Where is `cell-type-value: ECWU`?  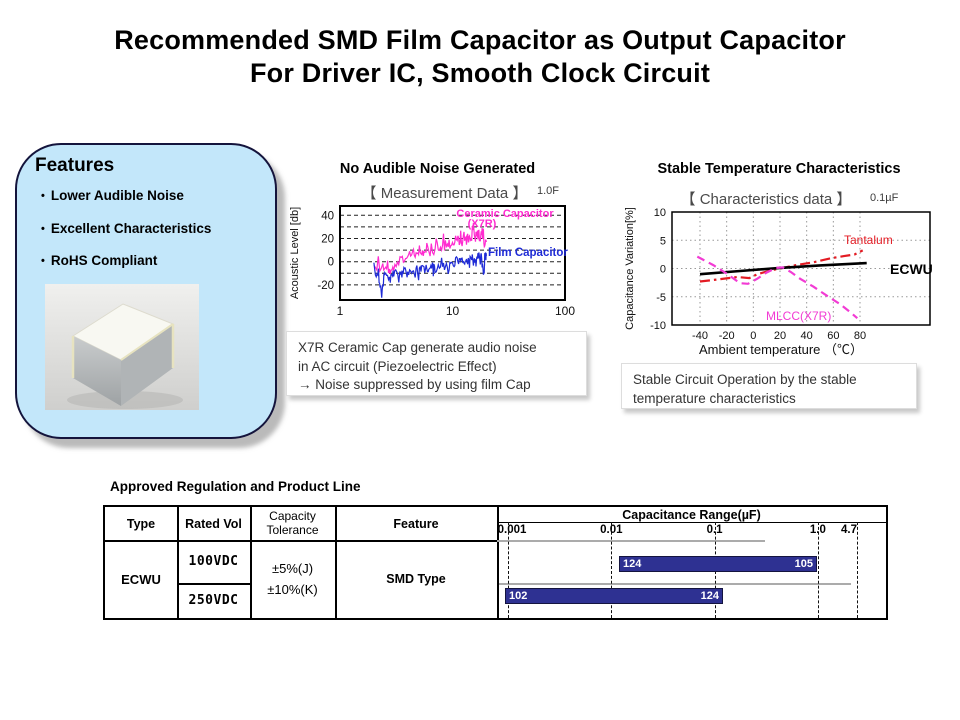 cell-type-value: ECWU is located at coordinates (141, 579).